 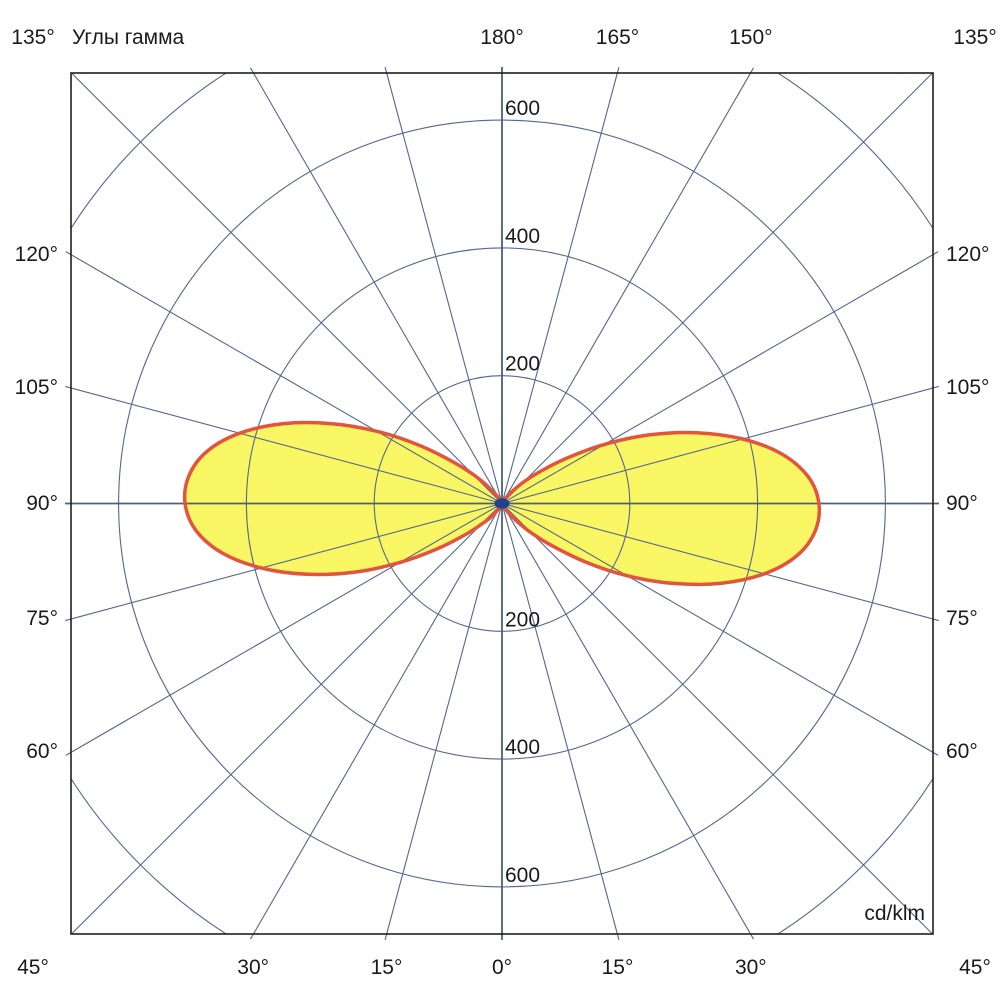 I want to click on ring-label-top-600: 600, so click(x=522, y=108).